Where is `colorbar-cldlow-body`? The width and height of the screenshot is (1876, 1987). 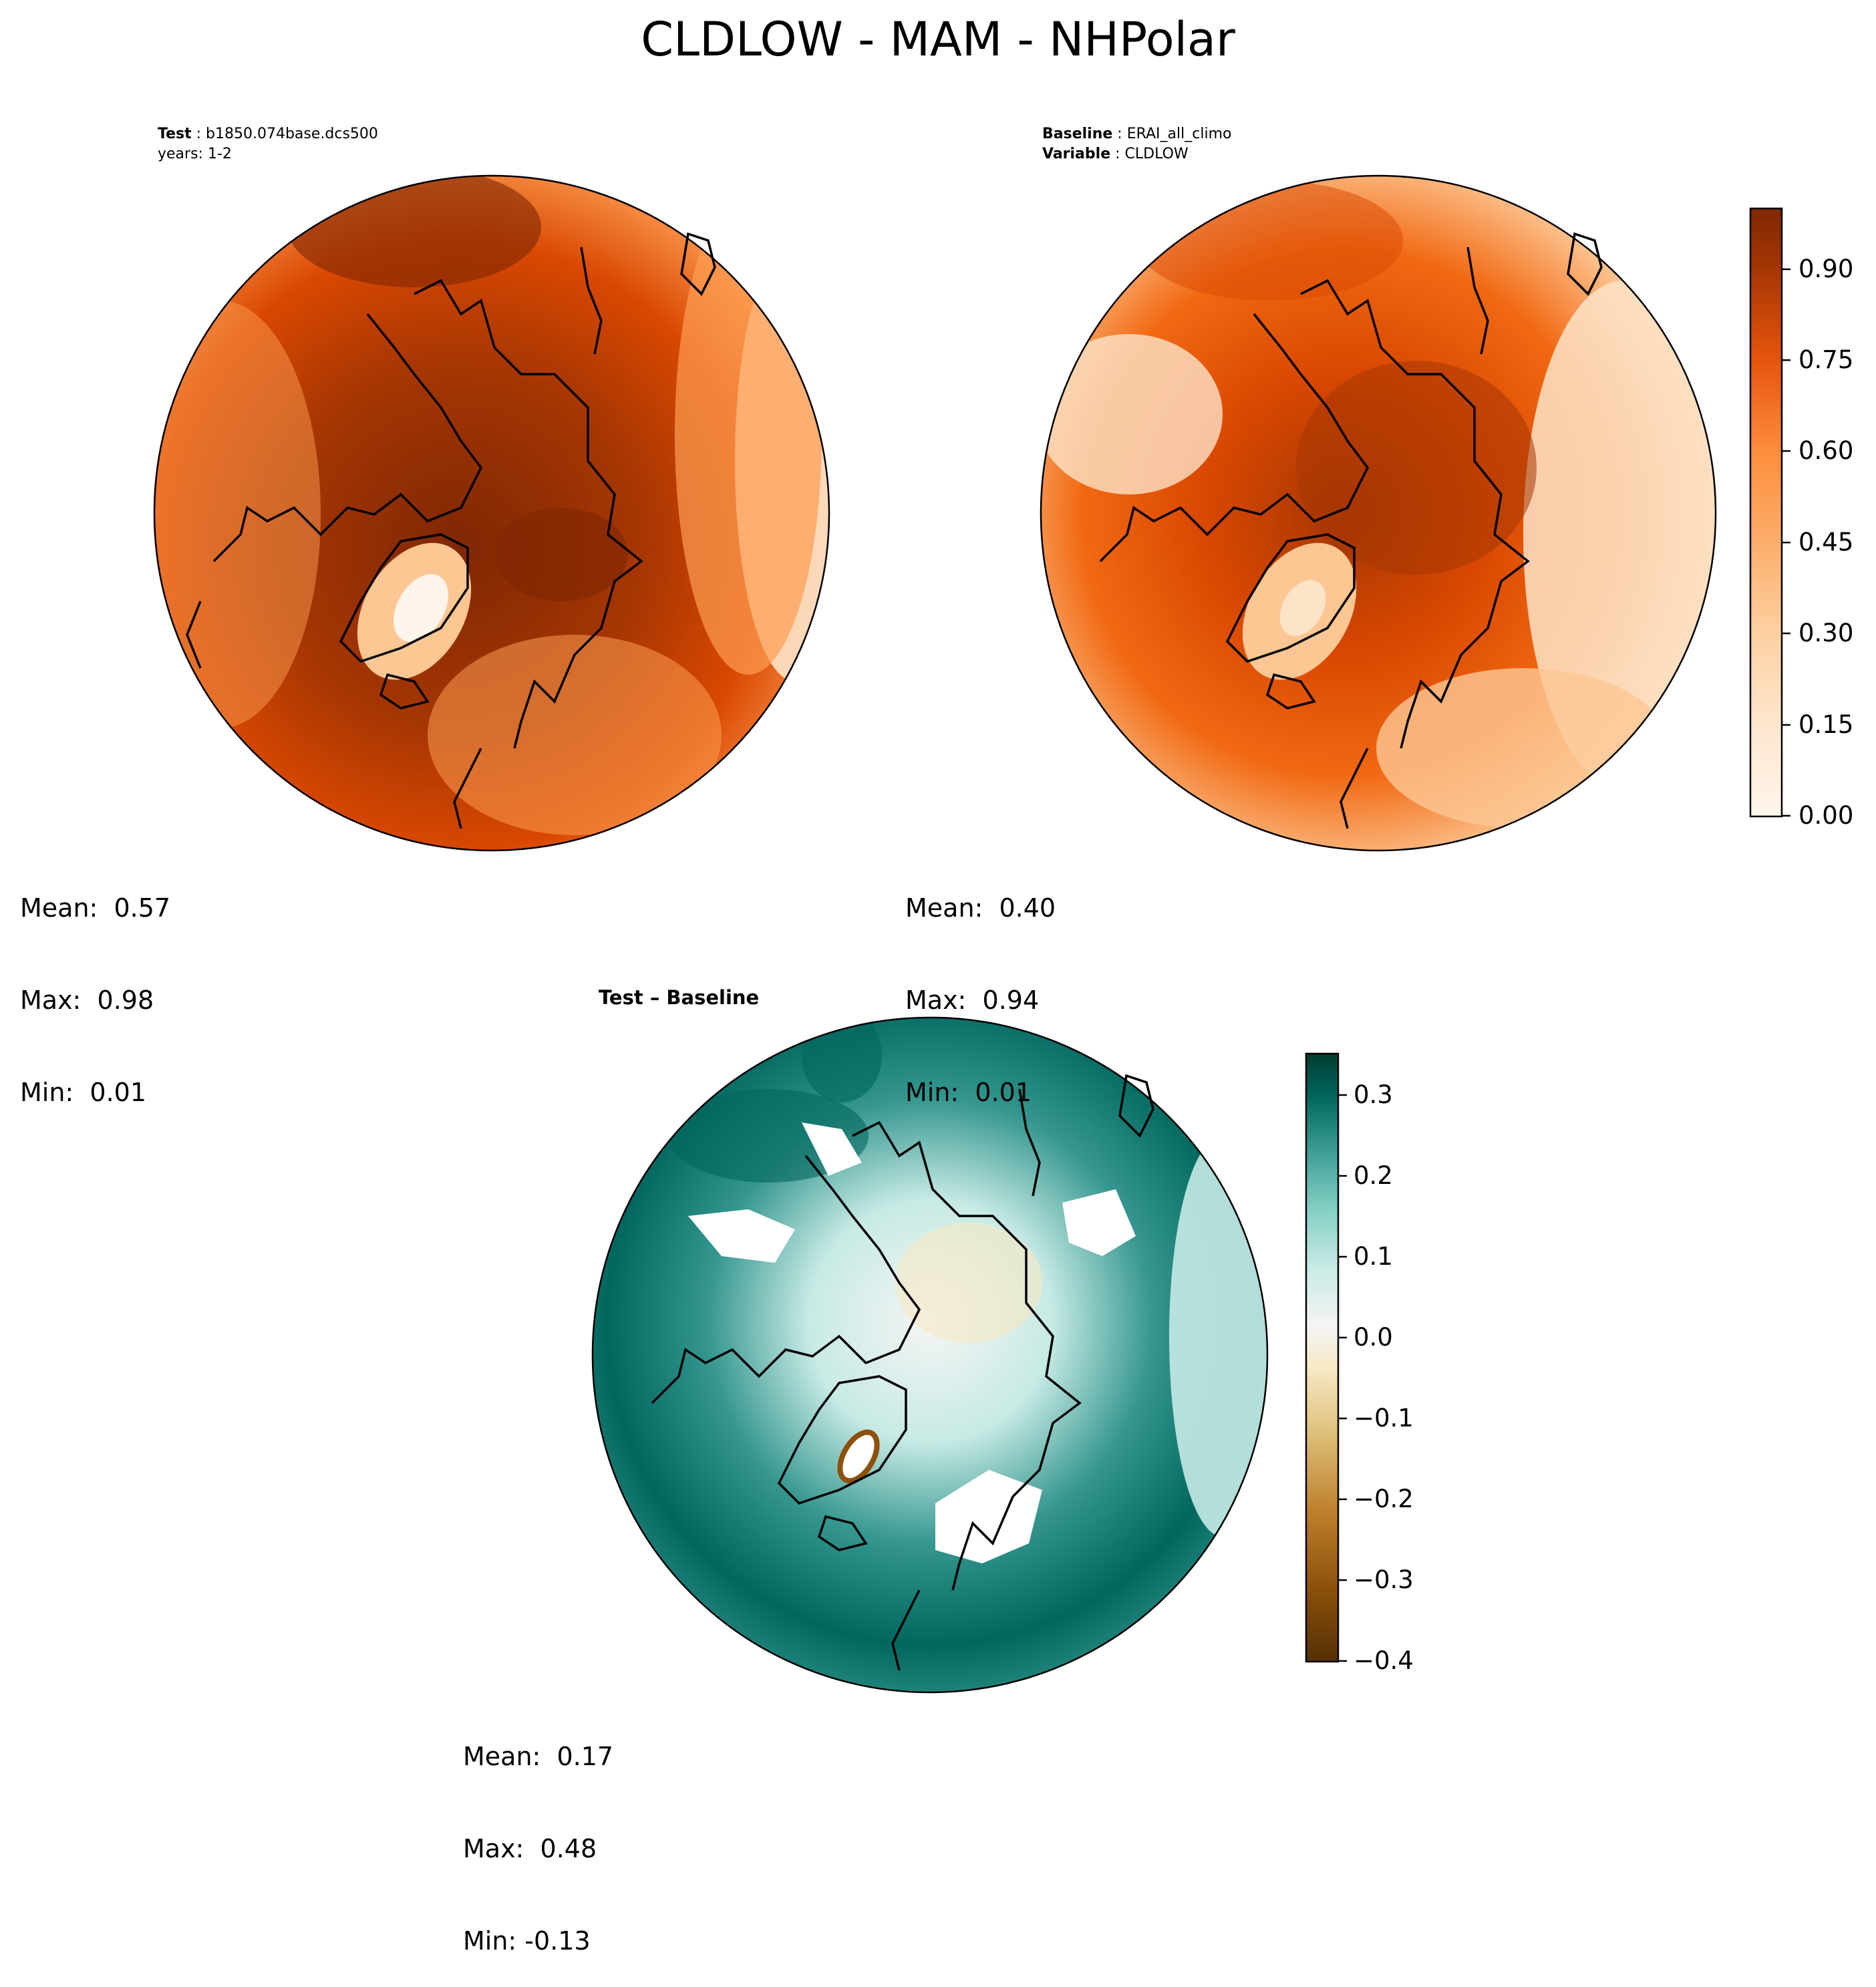 colorbar-cldlow-body is located at coordinates (1766, 512).